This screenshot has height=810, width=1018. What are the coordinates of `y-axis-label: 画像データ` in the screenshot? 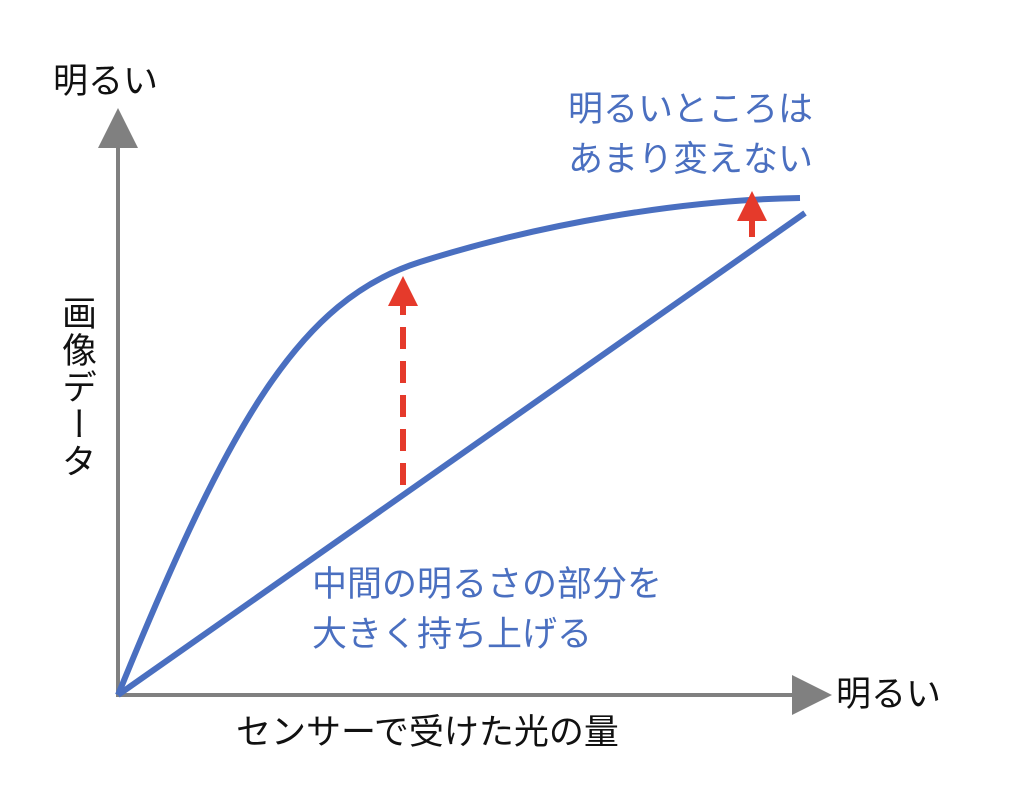 It's located at (76, 387).